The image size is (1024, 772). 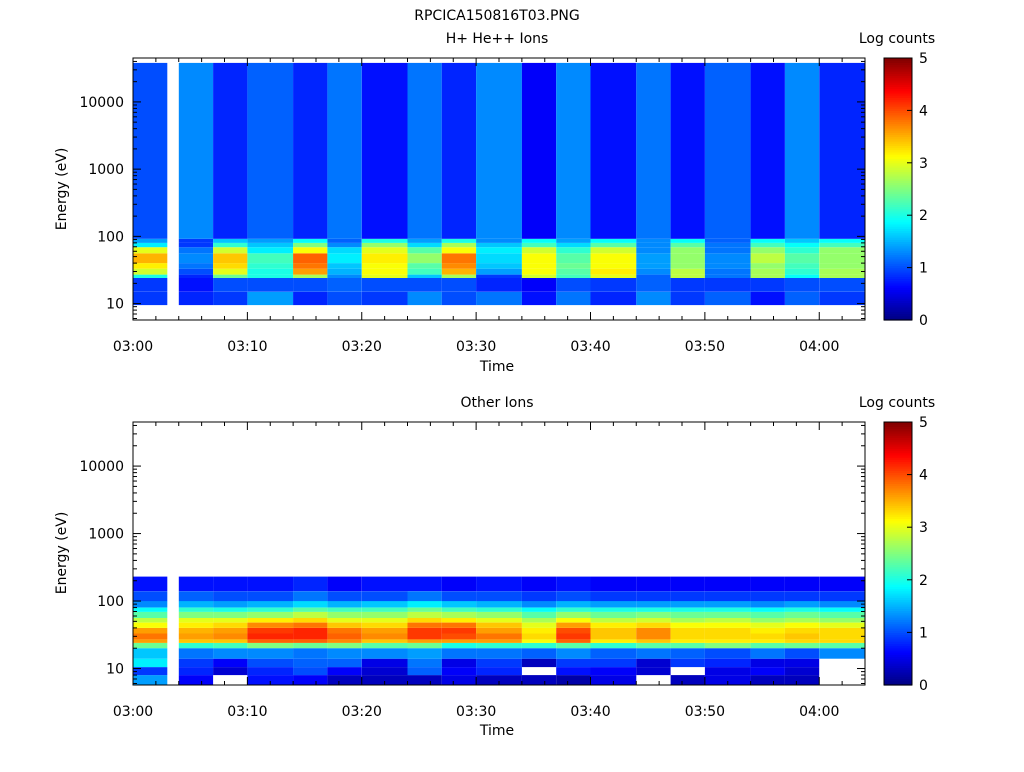 What do you see at coordinates (705, 347) in the screenshot?
I see `x-tick-label: 03:50` at bounding box center [705, 347].